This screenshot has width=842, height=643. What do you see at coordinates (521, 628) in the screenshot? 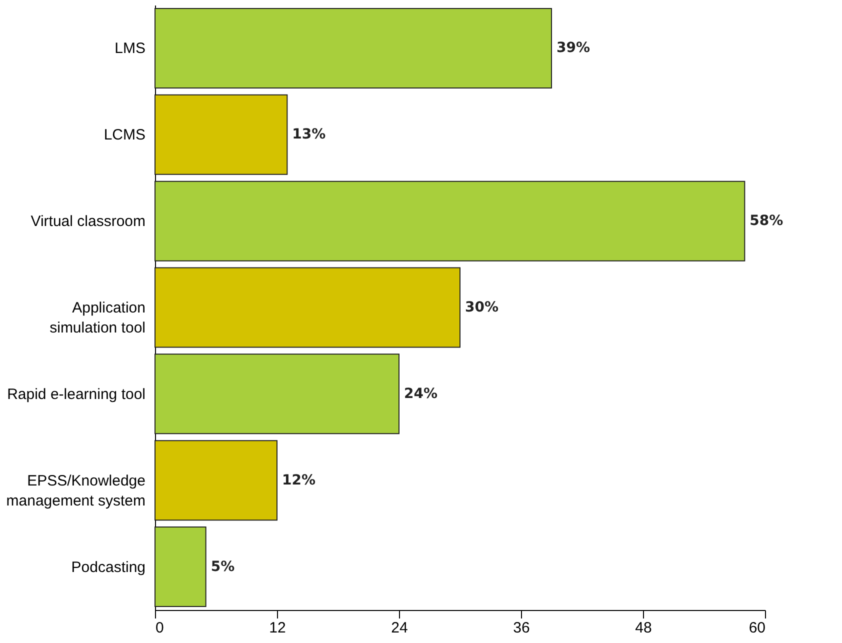
I see `x-tick-label: 36` at bounding box center [521, 628].